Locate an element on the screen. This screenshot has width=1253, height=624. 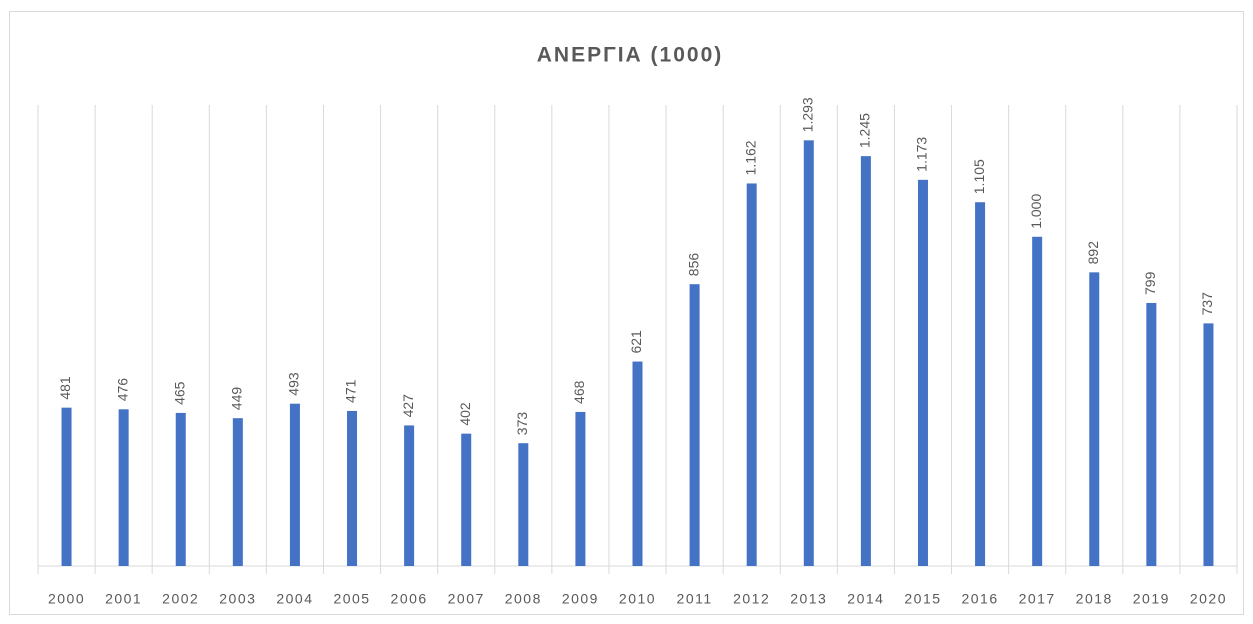
data-label: 737 is located at coordinates (1207, 304).